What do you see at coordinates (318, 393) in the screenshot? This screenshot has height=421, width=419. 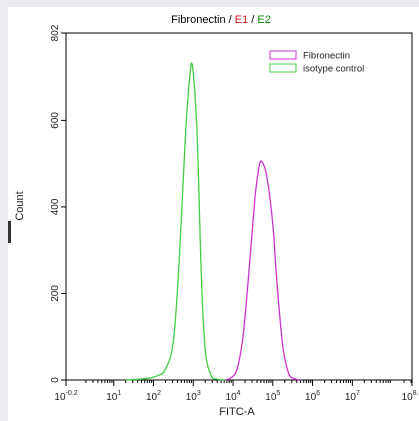 I see `x-tick-exponent: 6` at bounding box center [318, 393].